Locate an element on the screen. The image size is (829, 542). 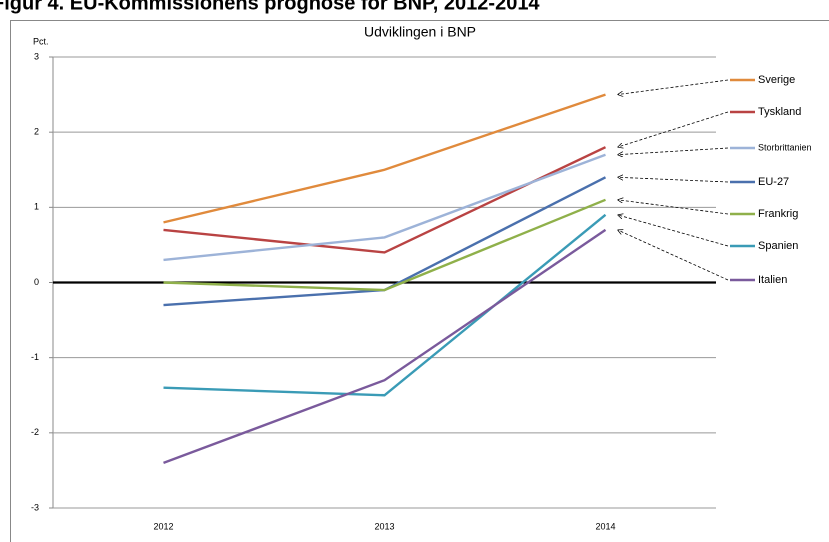
x-tick-label: 2012 is located at coordinates (163, 526).